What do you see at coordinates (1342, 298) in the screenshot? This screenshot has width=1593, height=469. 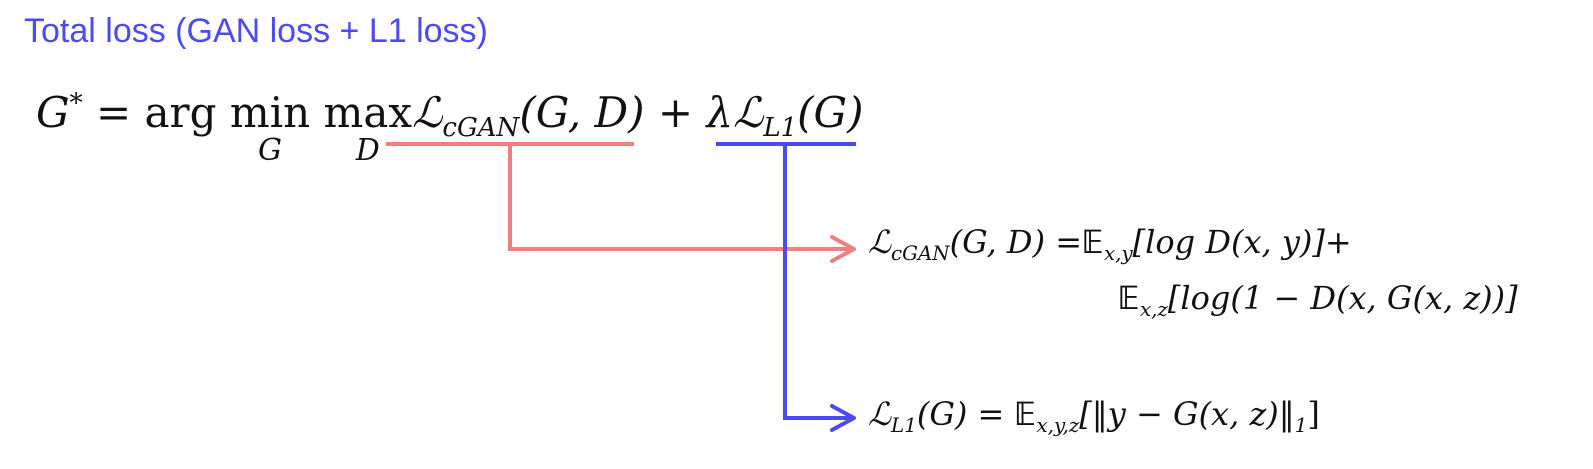 I see `cgan-fake-term: [log(1 − D(x, G(x, z))]` at bounding box center [1342, 298].